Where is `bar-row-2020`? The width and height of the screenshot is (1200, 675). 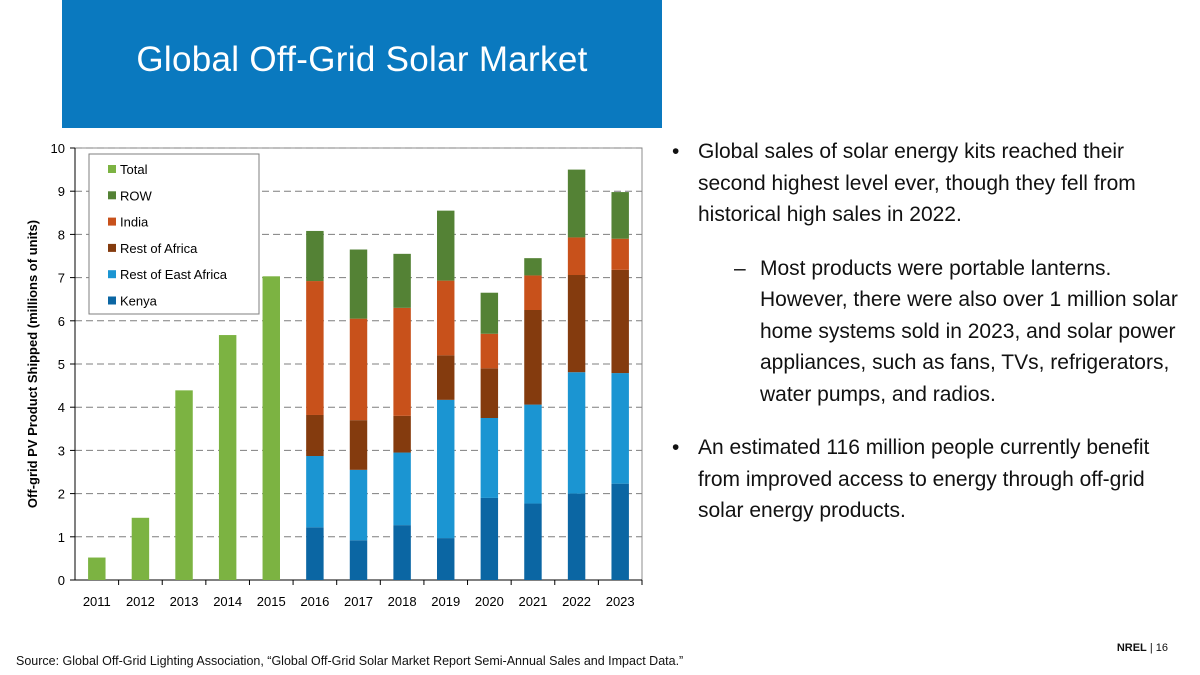
bar-row-2020 is located at coordinates (489, 313).